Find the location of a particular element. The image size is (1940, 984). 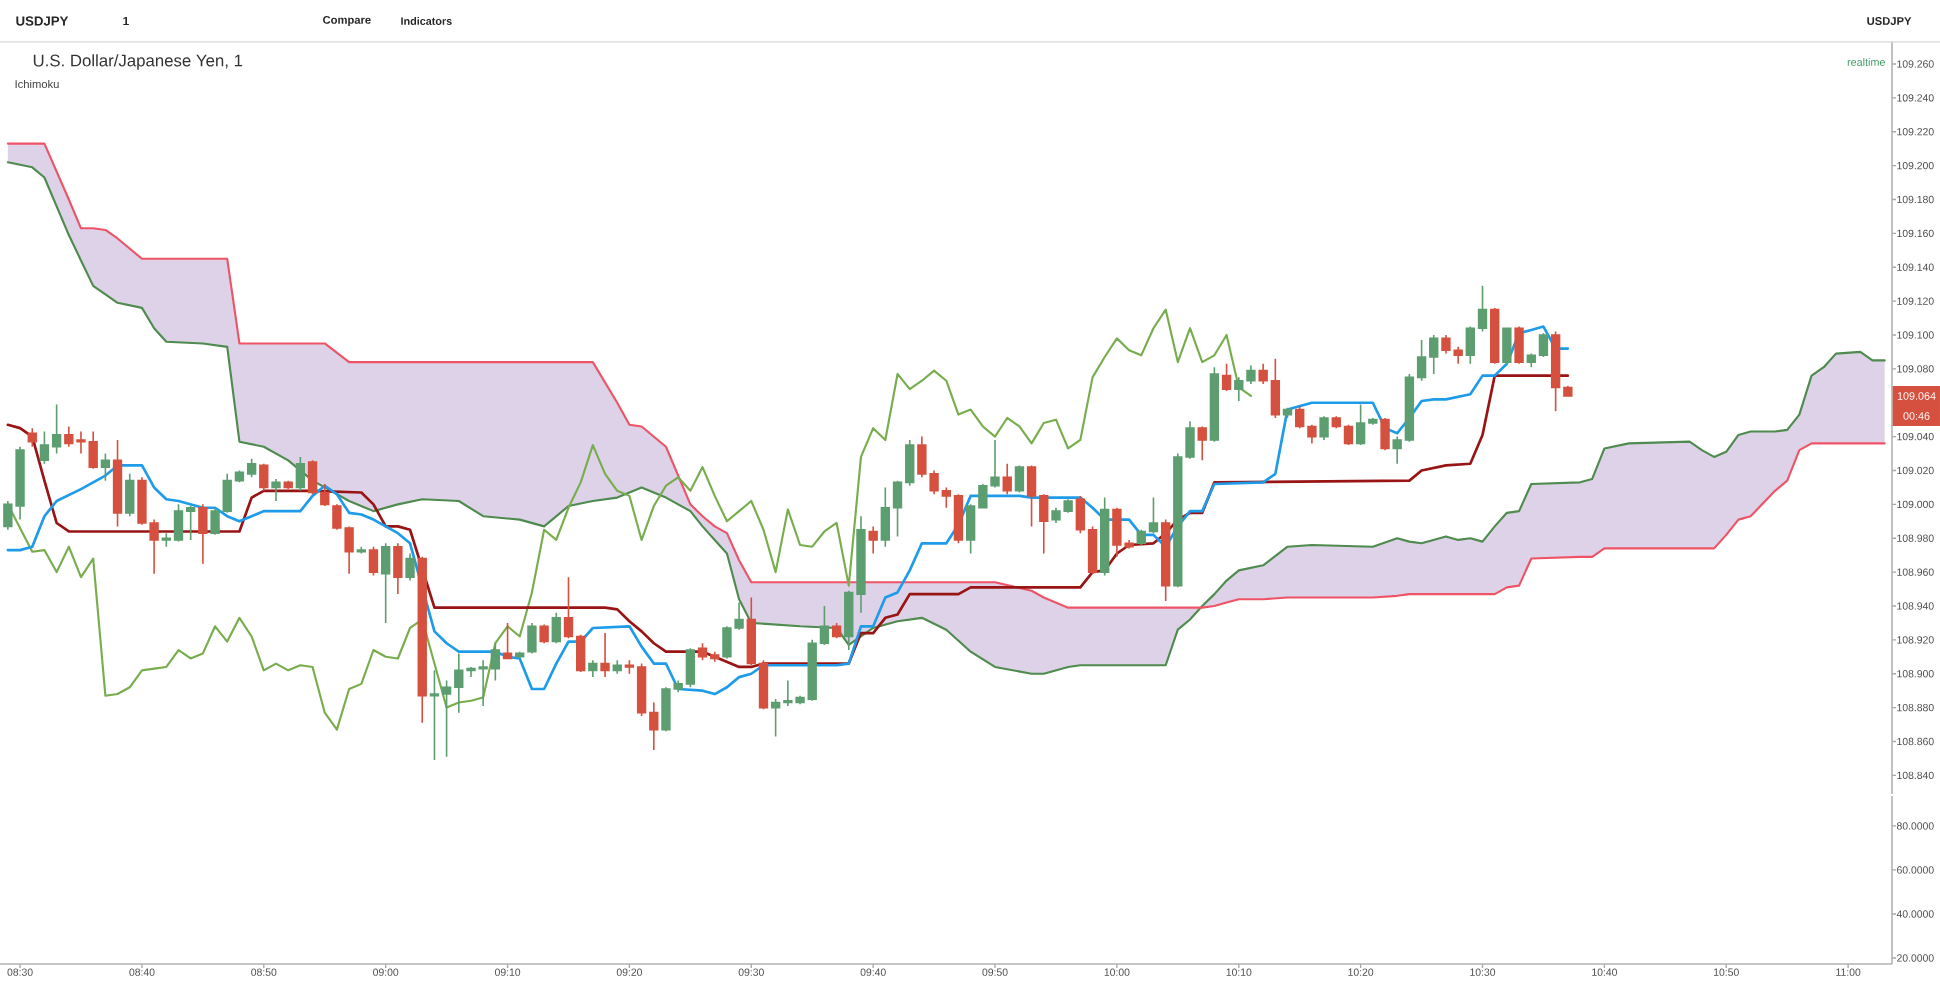

text: U.S. Dollar/Japanese Yen, 1 is located at coordinates (138, 62).